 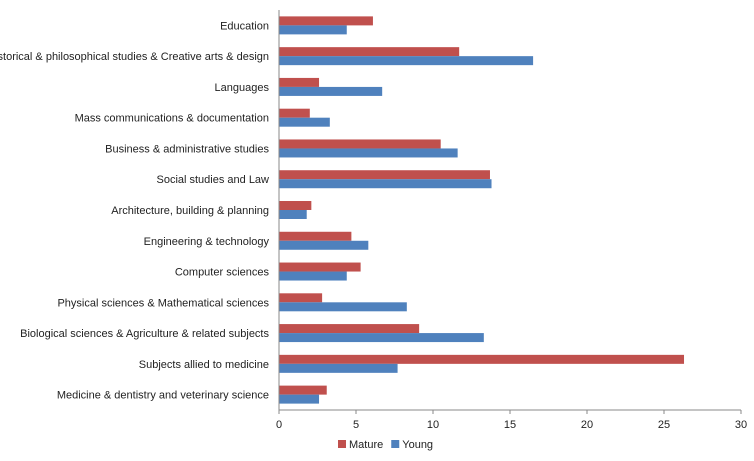 I want to click on category-label: Computer sciences, so click(x=222, y=273).